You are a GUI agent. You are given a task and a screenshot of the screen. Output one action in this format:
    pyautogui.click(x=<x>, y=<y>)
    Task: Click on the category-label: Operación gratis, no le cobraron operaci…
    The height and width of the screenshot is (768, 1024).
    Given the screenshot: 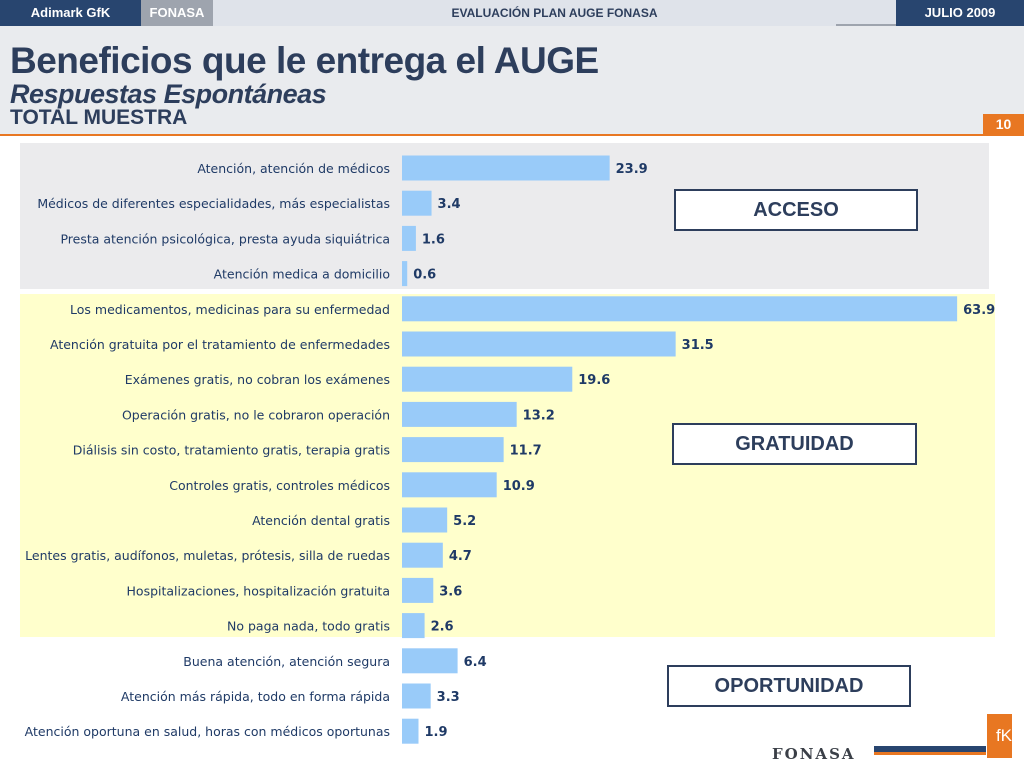 What is the action you would take?
    pyautogui.click(x=256, y=414)
    